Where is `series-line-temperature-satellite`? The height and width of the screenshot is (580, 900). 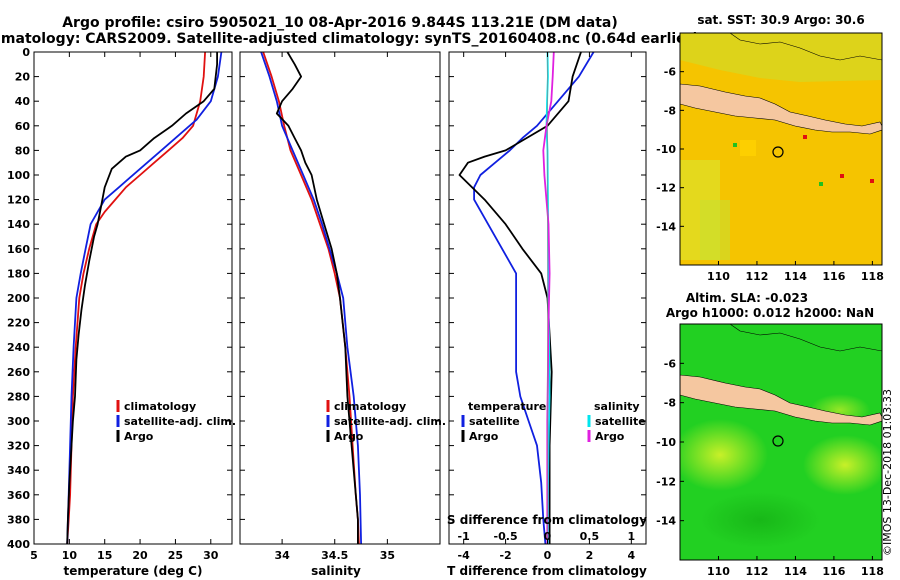 series-line-temperature-satellite is located at coordinates (534, 298).